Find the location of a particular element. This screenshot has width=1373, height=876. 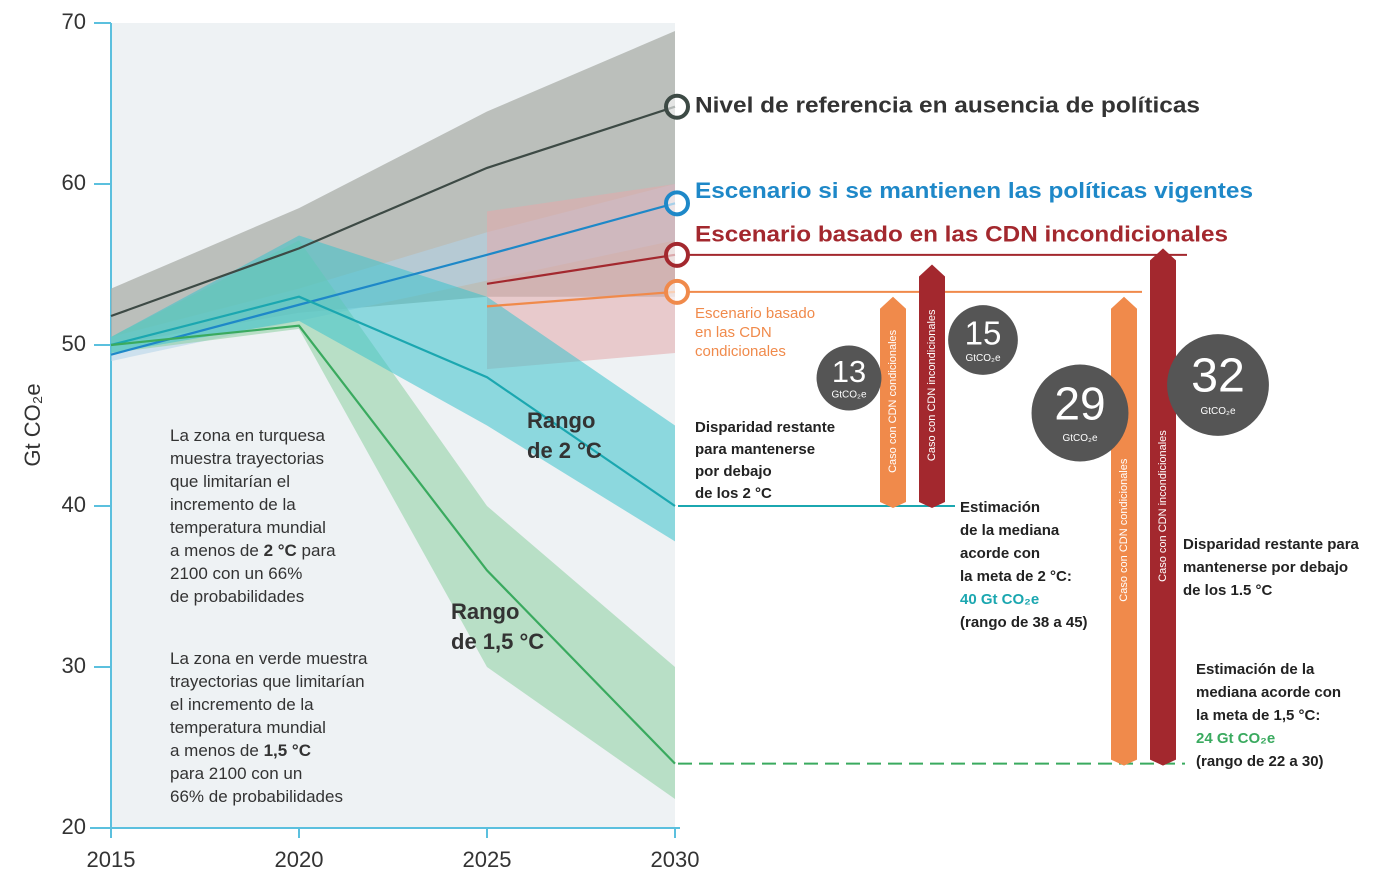

annotation-line: a menos de 2 °C para is located at coordinates (253, 550).